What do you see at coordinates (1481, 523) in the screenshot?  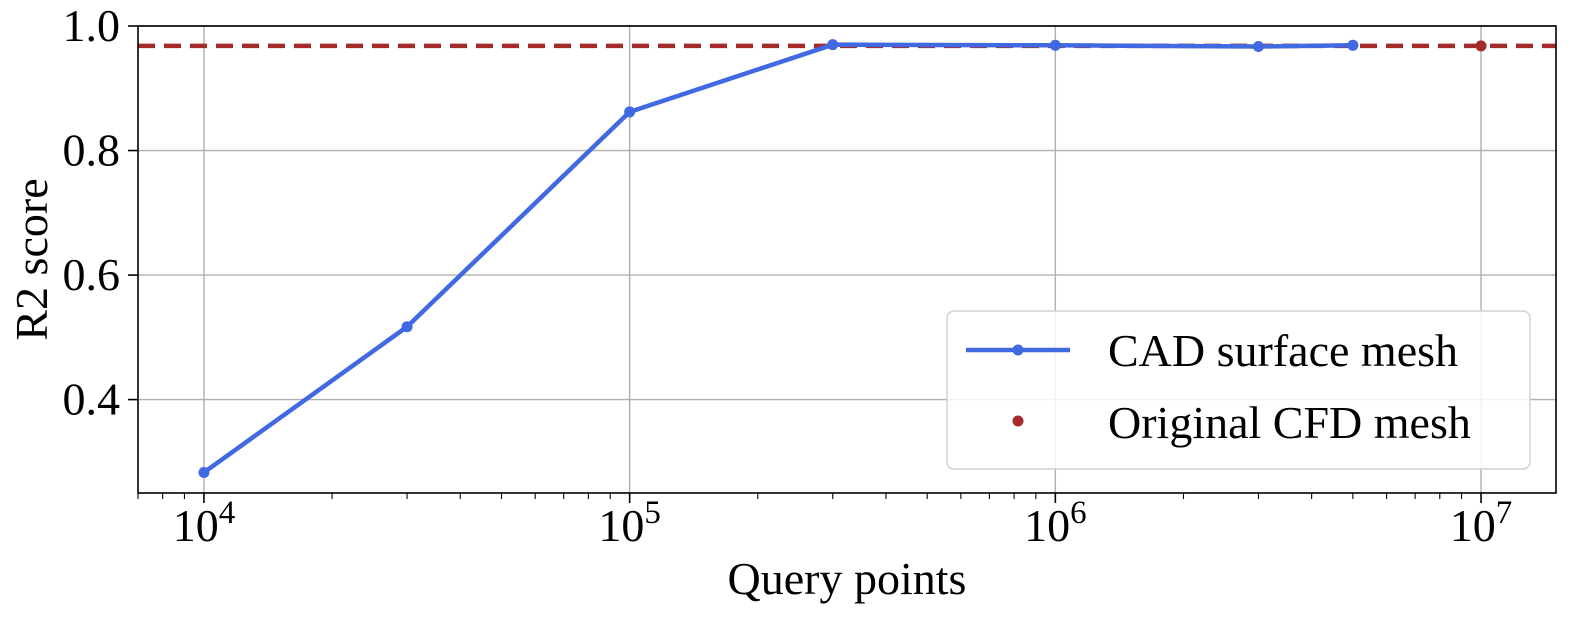 I see `x-tick-label: 10⁷` at bounding box center [1481, 523].